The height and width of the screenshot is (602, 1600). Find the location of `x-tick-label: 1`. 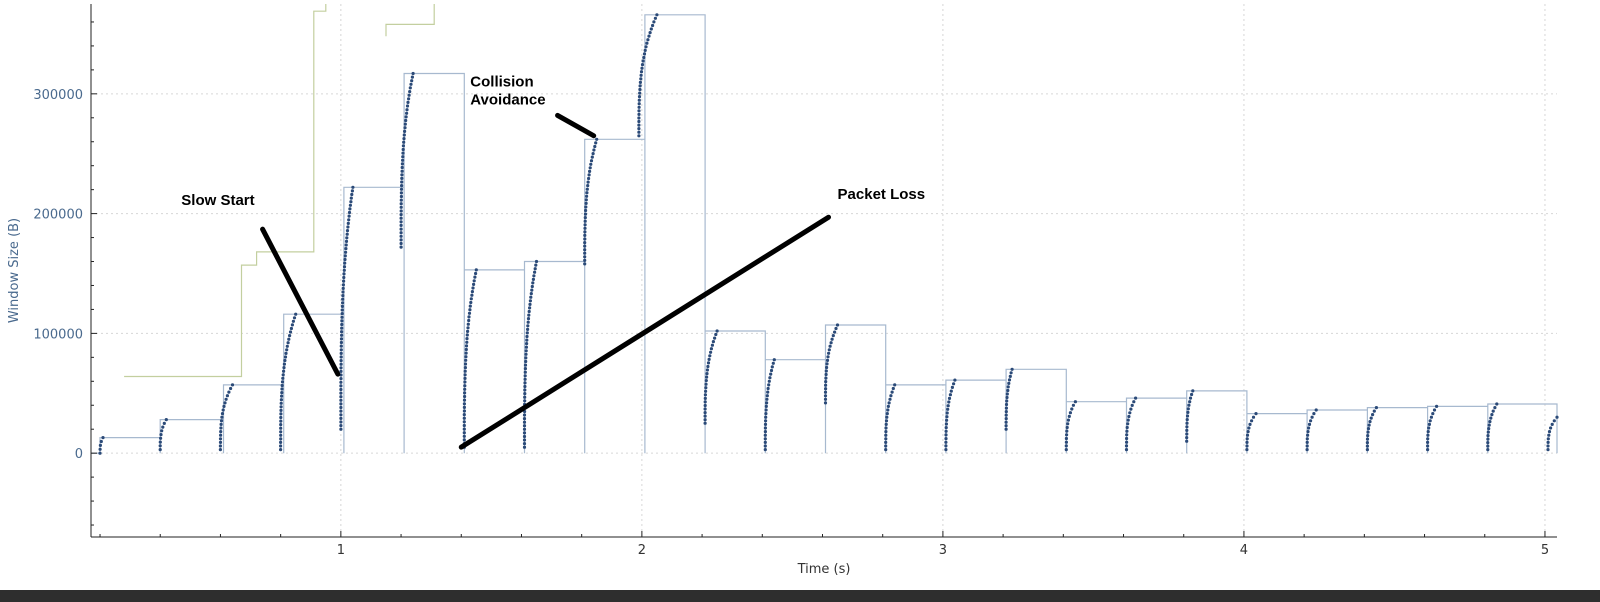

x-tick-label: 1 is located at coordinates (341, 550).